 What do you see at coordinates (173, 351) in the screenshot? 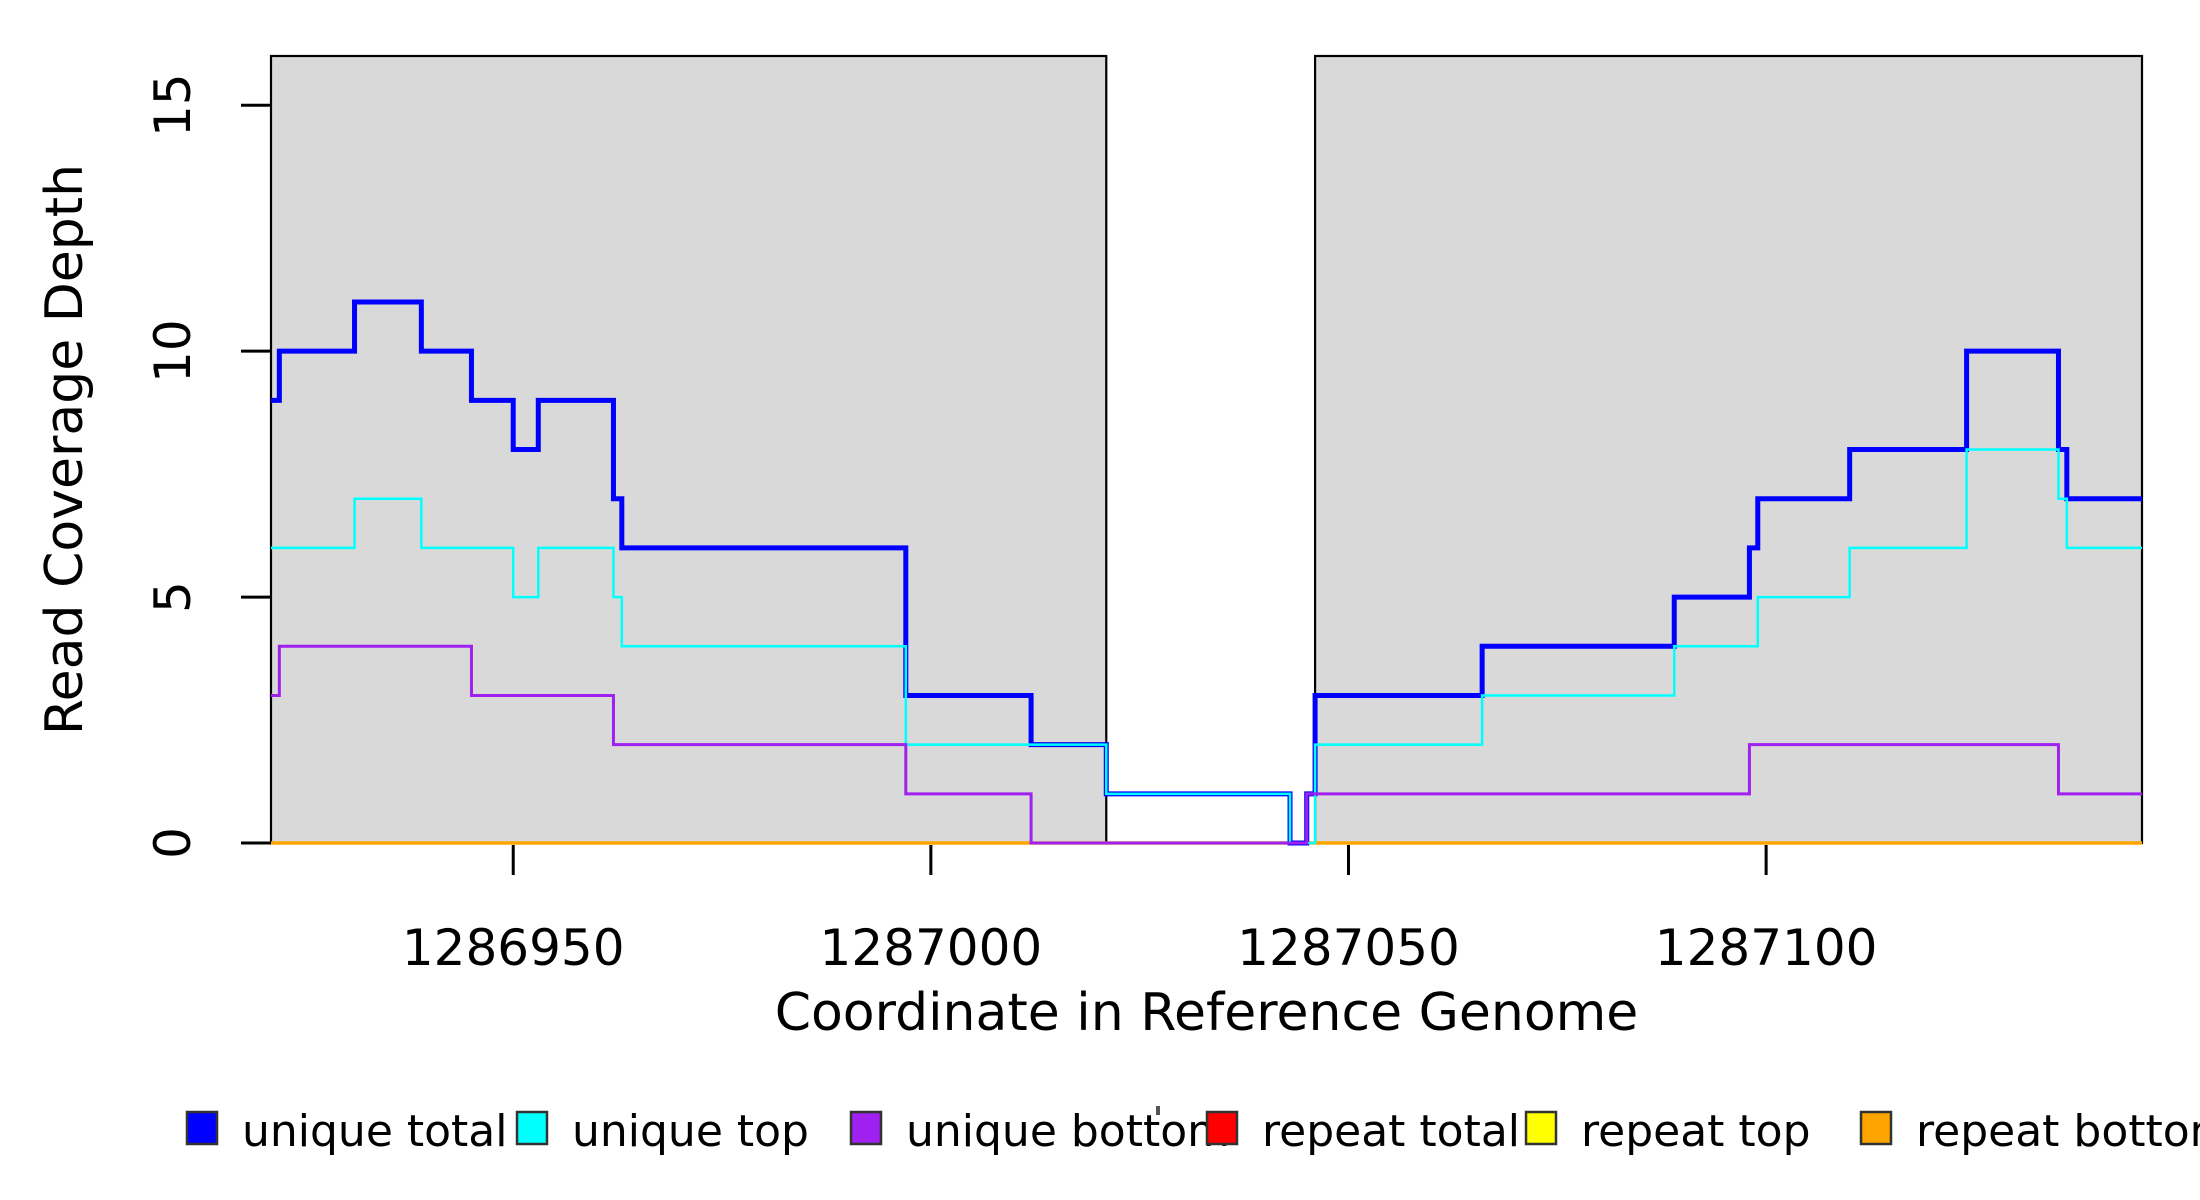
I see `y-tick-label: 10` at bounding box center [173, 351].